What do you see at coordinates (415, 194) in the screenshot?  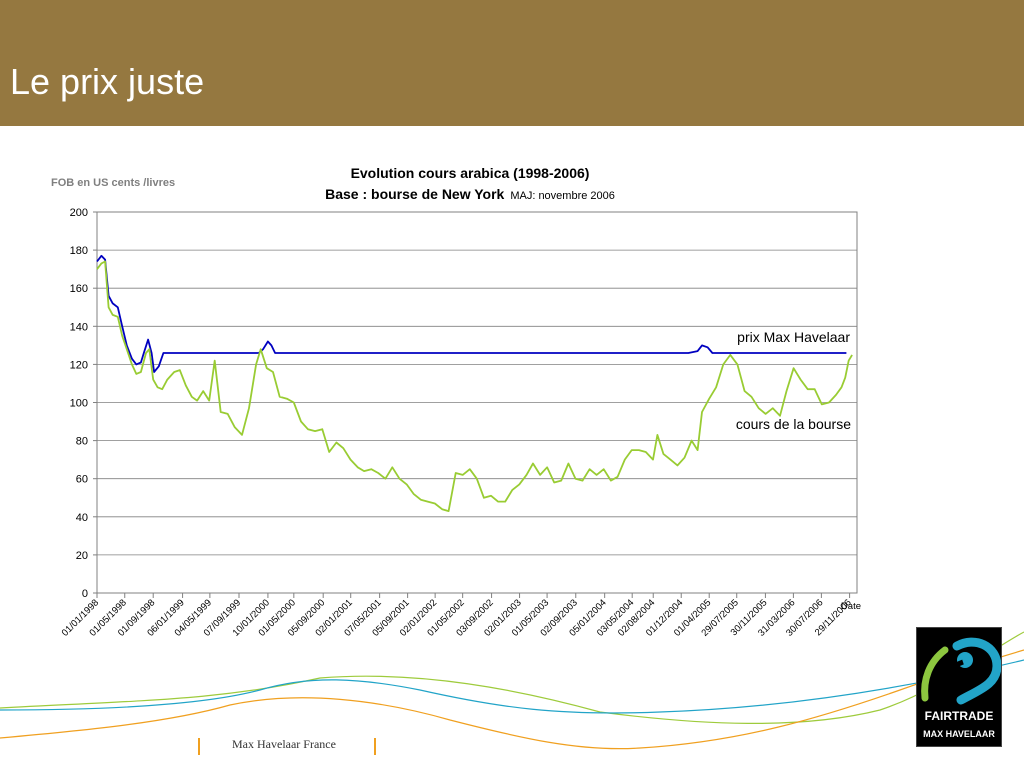 I see `chart-subtitle: Base : bourse de New York` at bounding box center [415, 194].